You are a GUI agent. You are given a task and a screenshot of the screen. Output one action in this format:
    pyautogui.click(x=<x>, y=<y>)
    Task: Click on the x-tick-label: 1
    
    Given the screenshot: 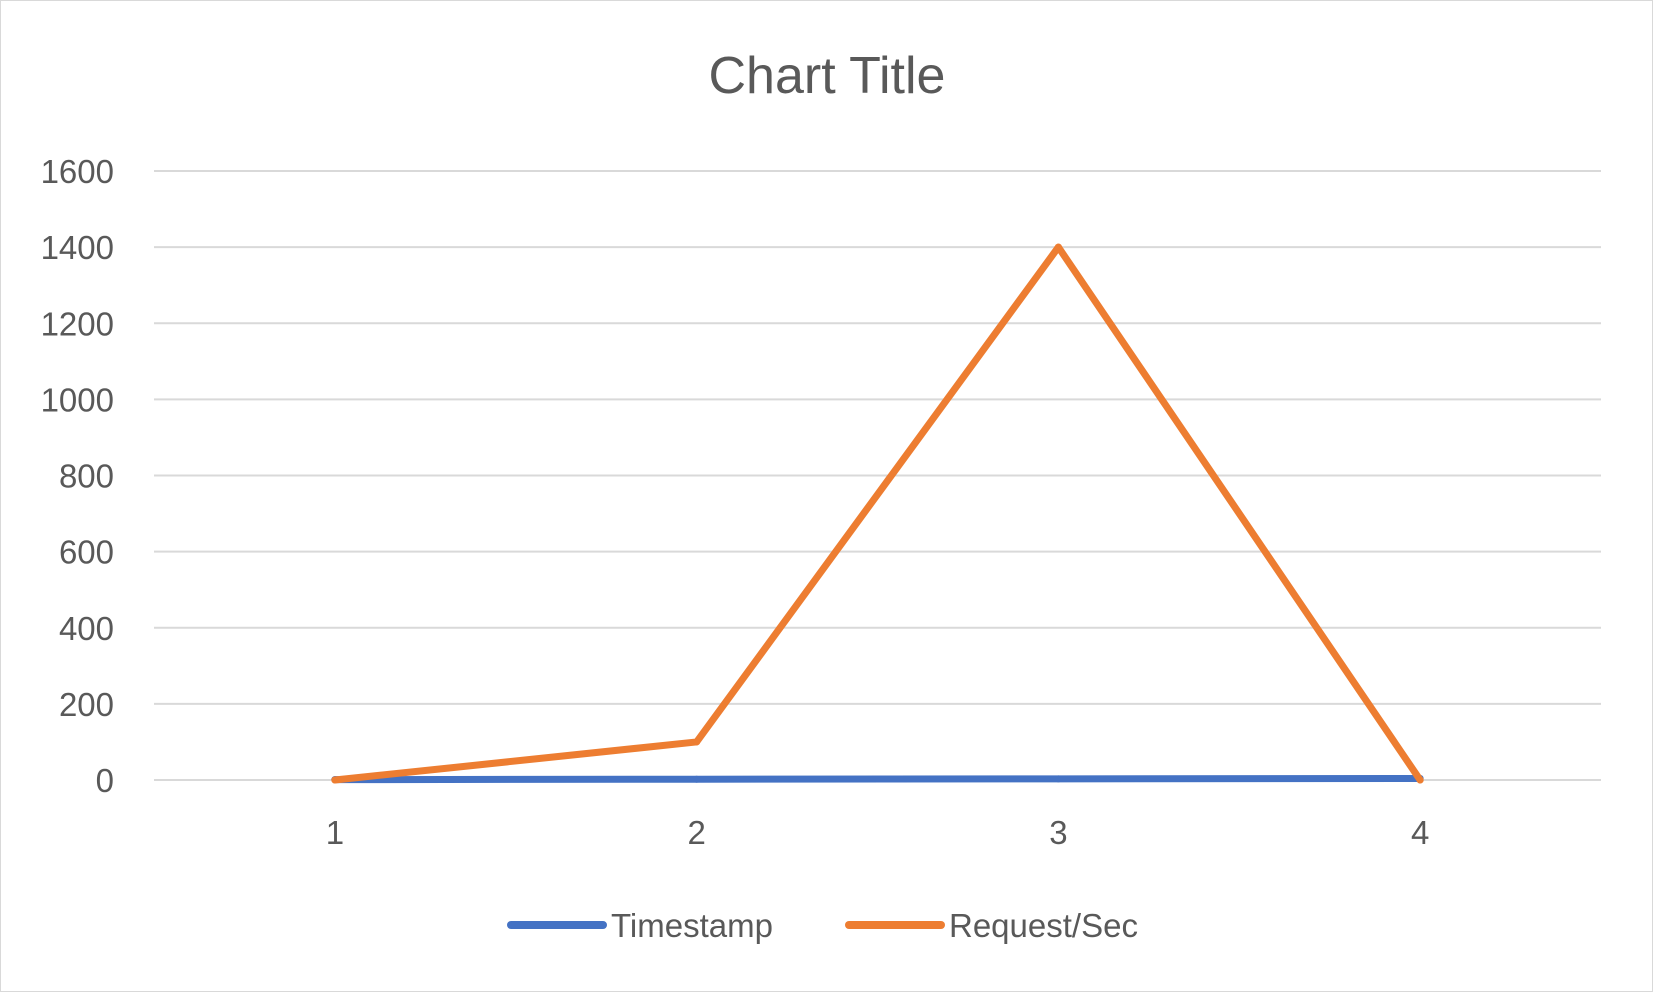 What is the action you would take?
    pyautogui.click(x=335, y=832)
    